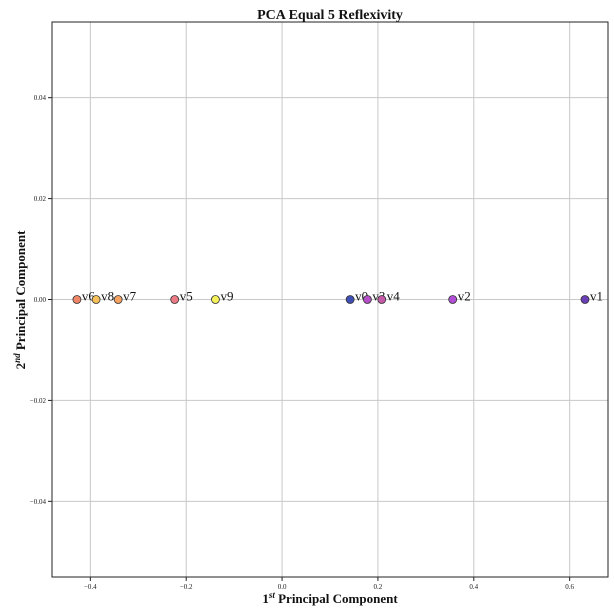 The height and width of the screenshot is (610, 614). I want to click on x-tick-label: 0.2, so click(378, 587).